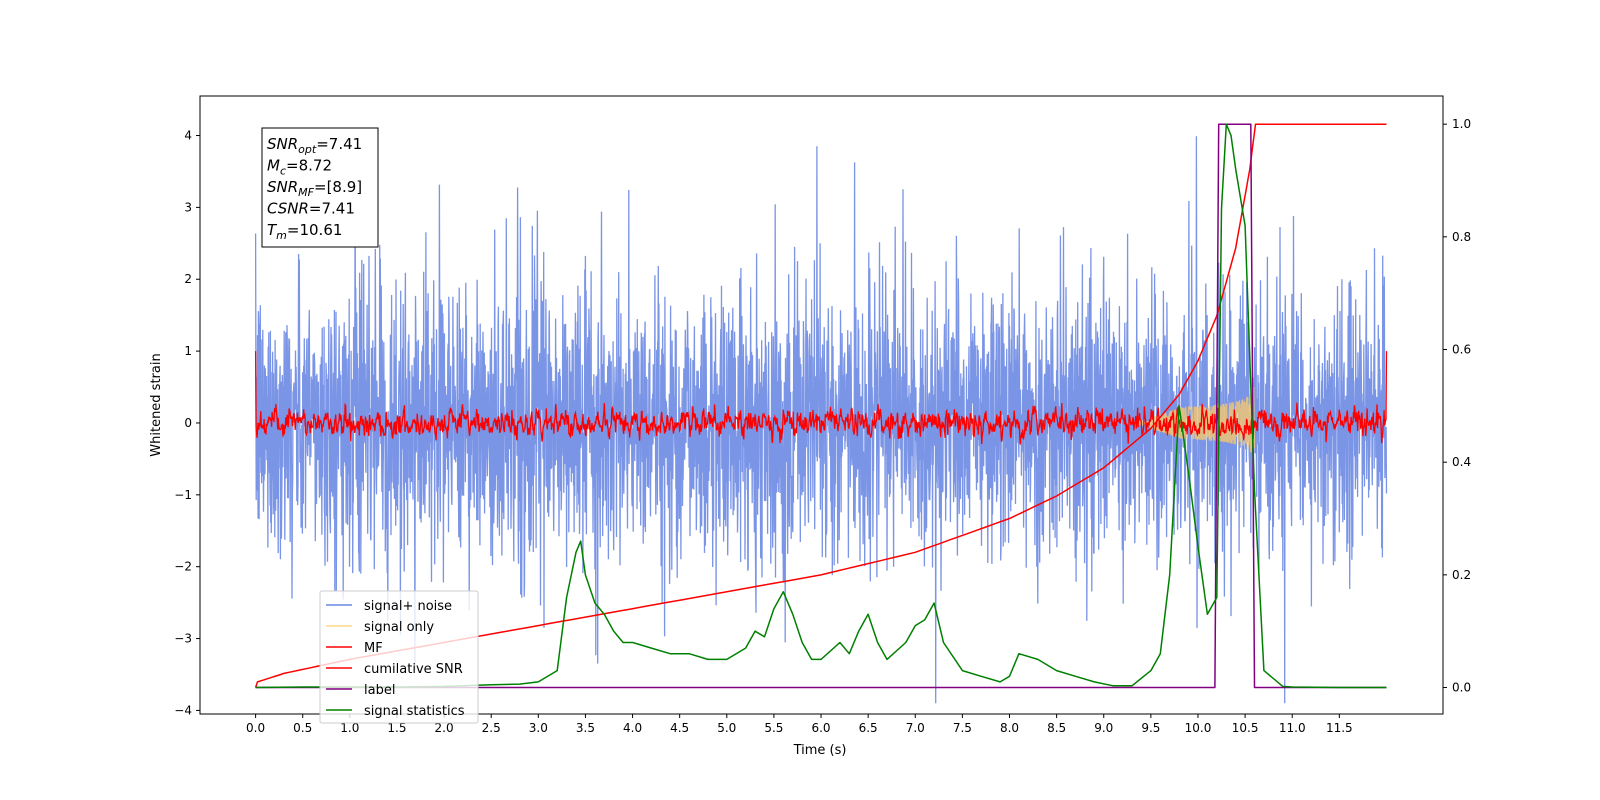 Image resolution: width=1600 pixels, height=800 pixels. What do you see at coordinates (306, 192) in the screenshot?
I see `annotation-subscript: MF` at bounding box center [306, 192].